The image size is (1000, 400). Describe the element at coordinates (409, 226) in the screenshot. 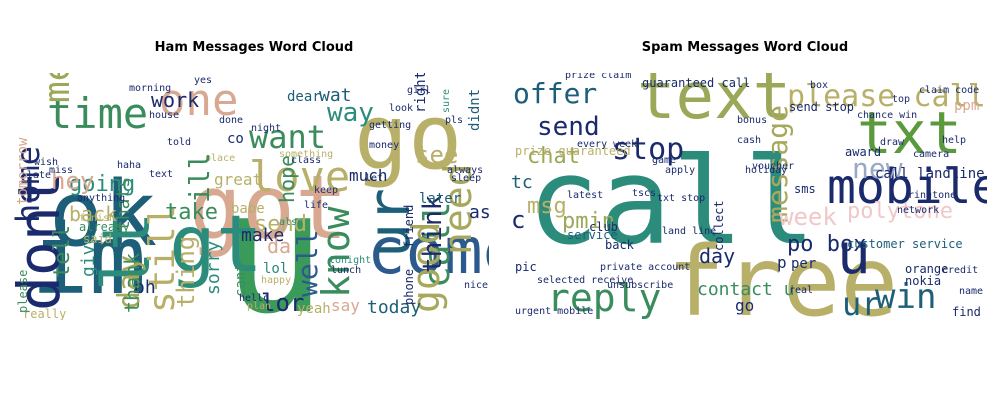

I see `ham-word-friend: friend` at that location.